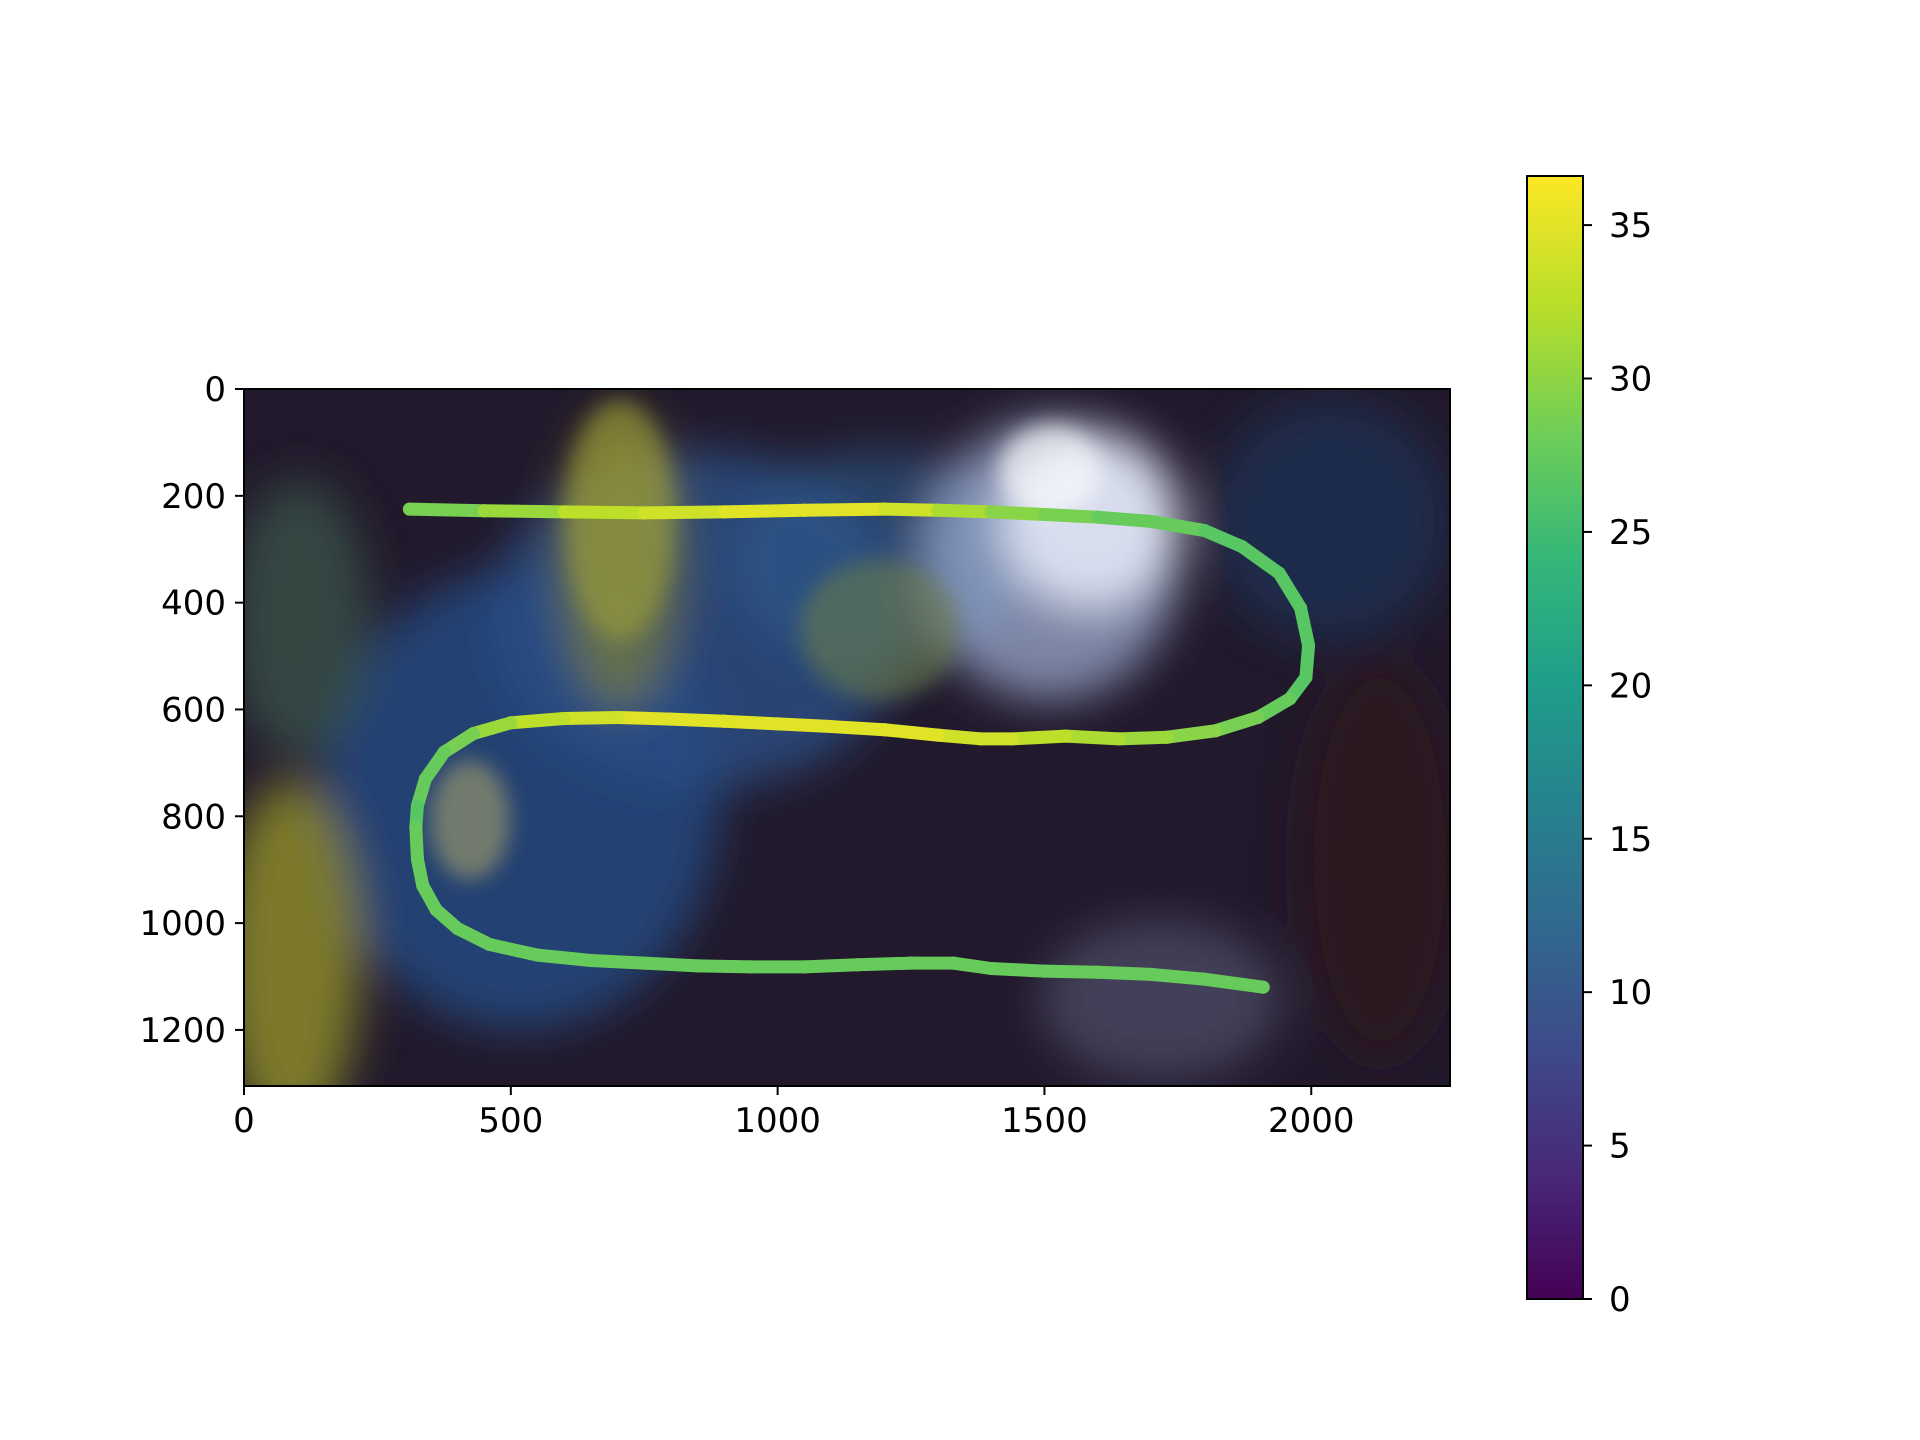 The width and height of the screenshot is (1920, 1440). What do you see at coordinates (1044, 1121) in the screenshot?
I see `x-tick-label: 1500` at bounding box center [1044, 1121].